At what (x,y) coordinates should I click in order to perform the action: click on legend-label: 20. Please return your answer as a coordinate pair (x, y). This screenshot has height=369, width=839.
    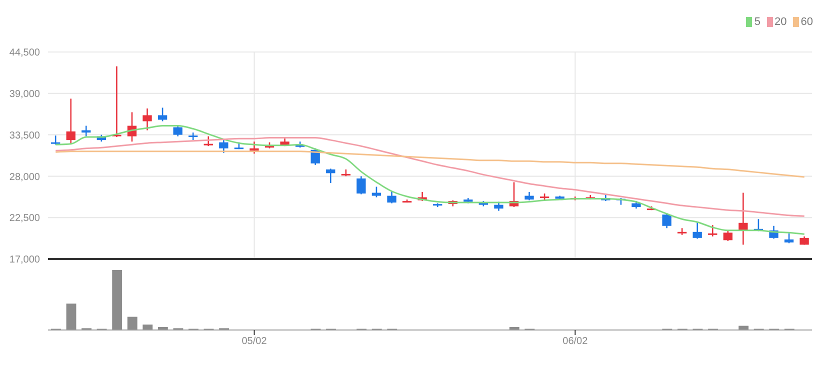
    Looking at the image, I should click on (780, 22).